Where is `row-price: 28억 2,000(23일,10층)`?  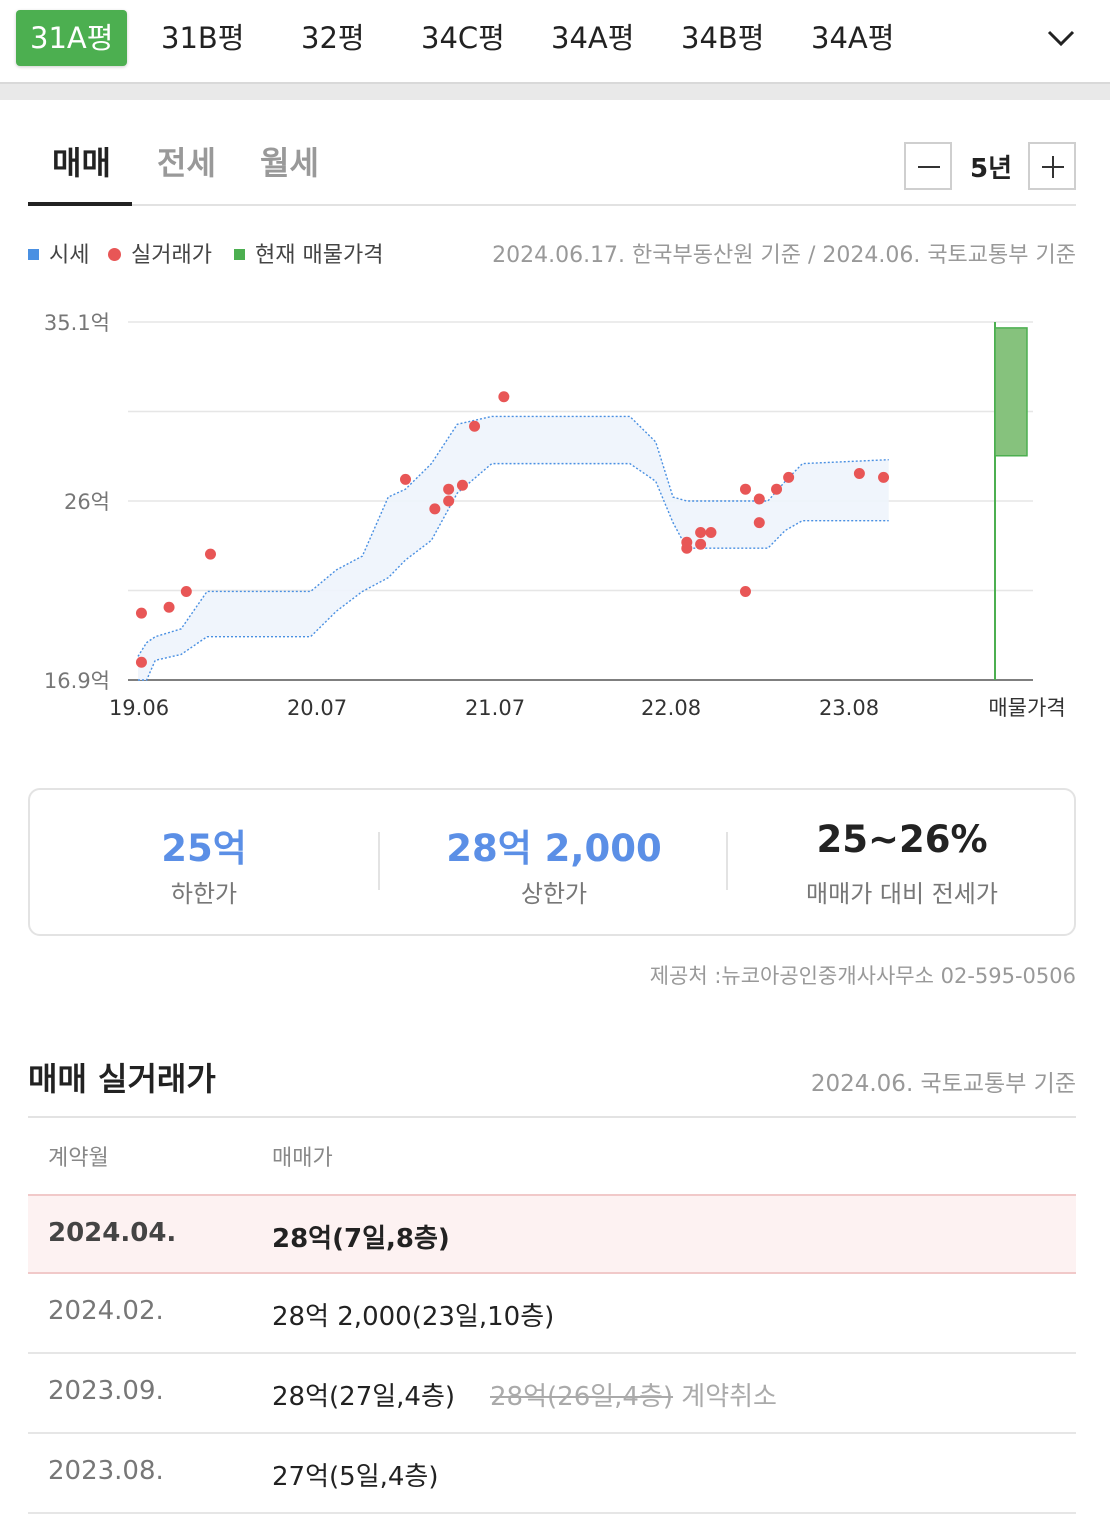 row-price: 28억 2,000(23일,10층) is located at coordinates (413, 1317).